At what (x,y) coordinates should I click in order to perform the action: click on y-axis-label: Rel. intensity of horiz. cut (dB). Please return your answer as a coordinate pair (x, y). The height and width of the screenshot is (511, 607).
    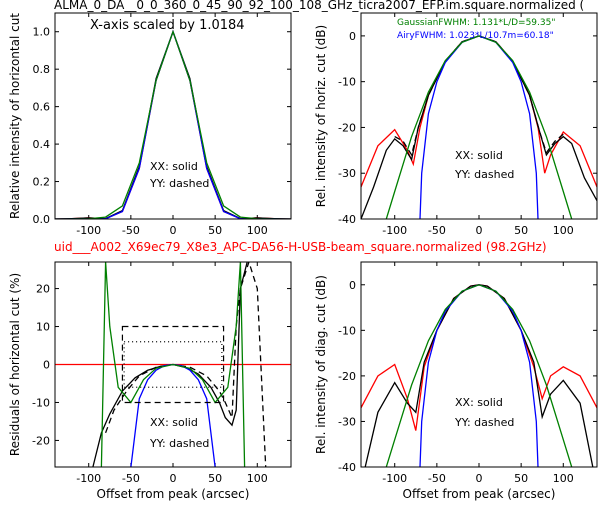
    Looking at the image, I should click on (321, 116).